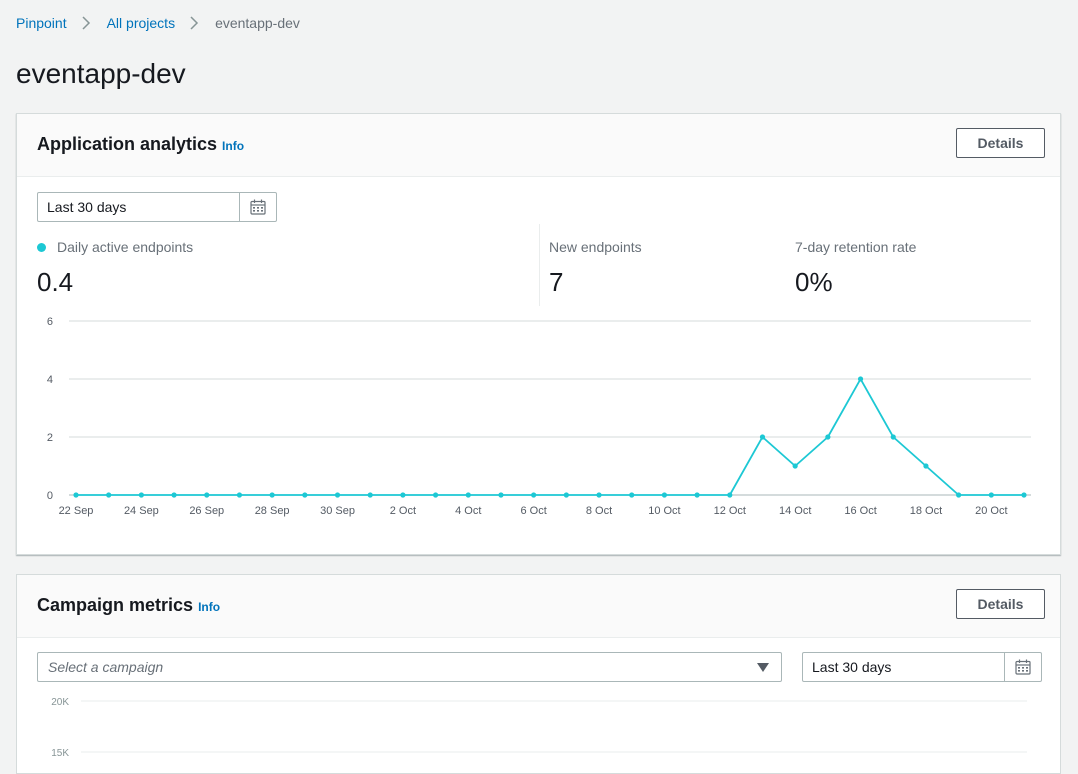 This screenshot has height=774, width=1078. What do you see at coordinates (538, 606) in the screenshot?
I see `panel-header: Campaign metrics Info Details` at bounding box center [538, 606].